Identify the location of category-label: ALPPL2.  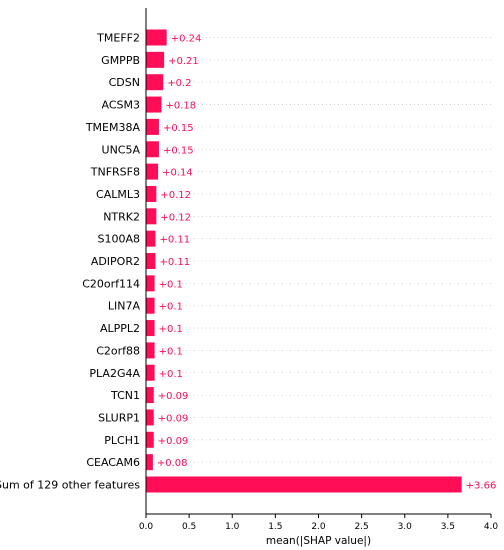
(120, 328).